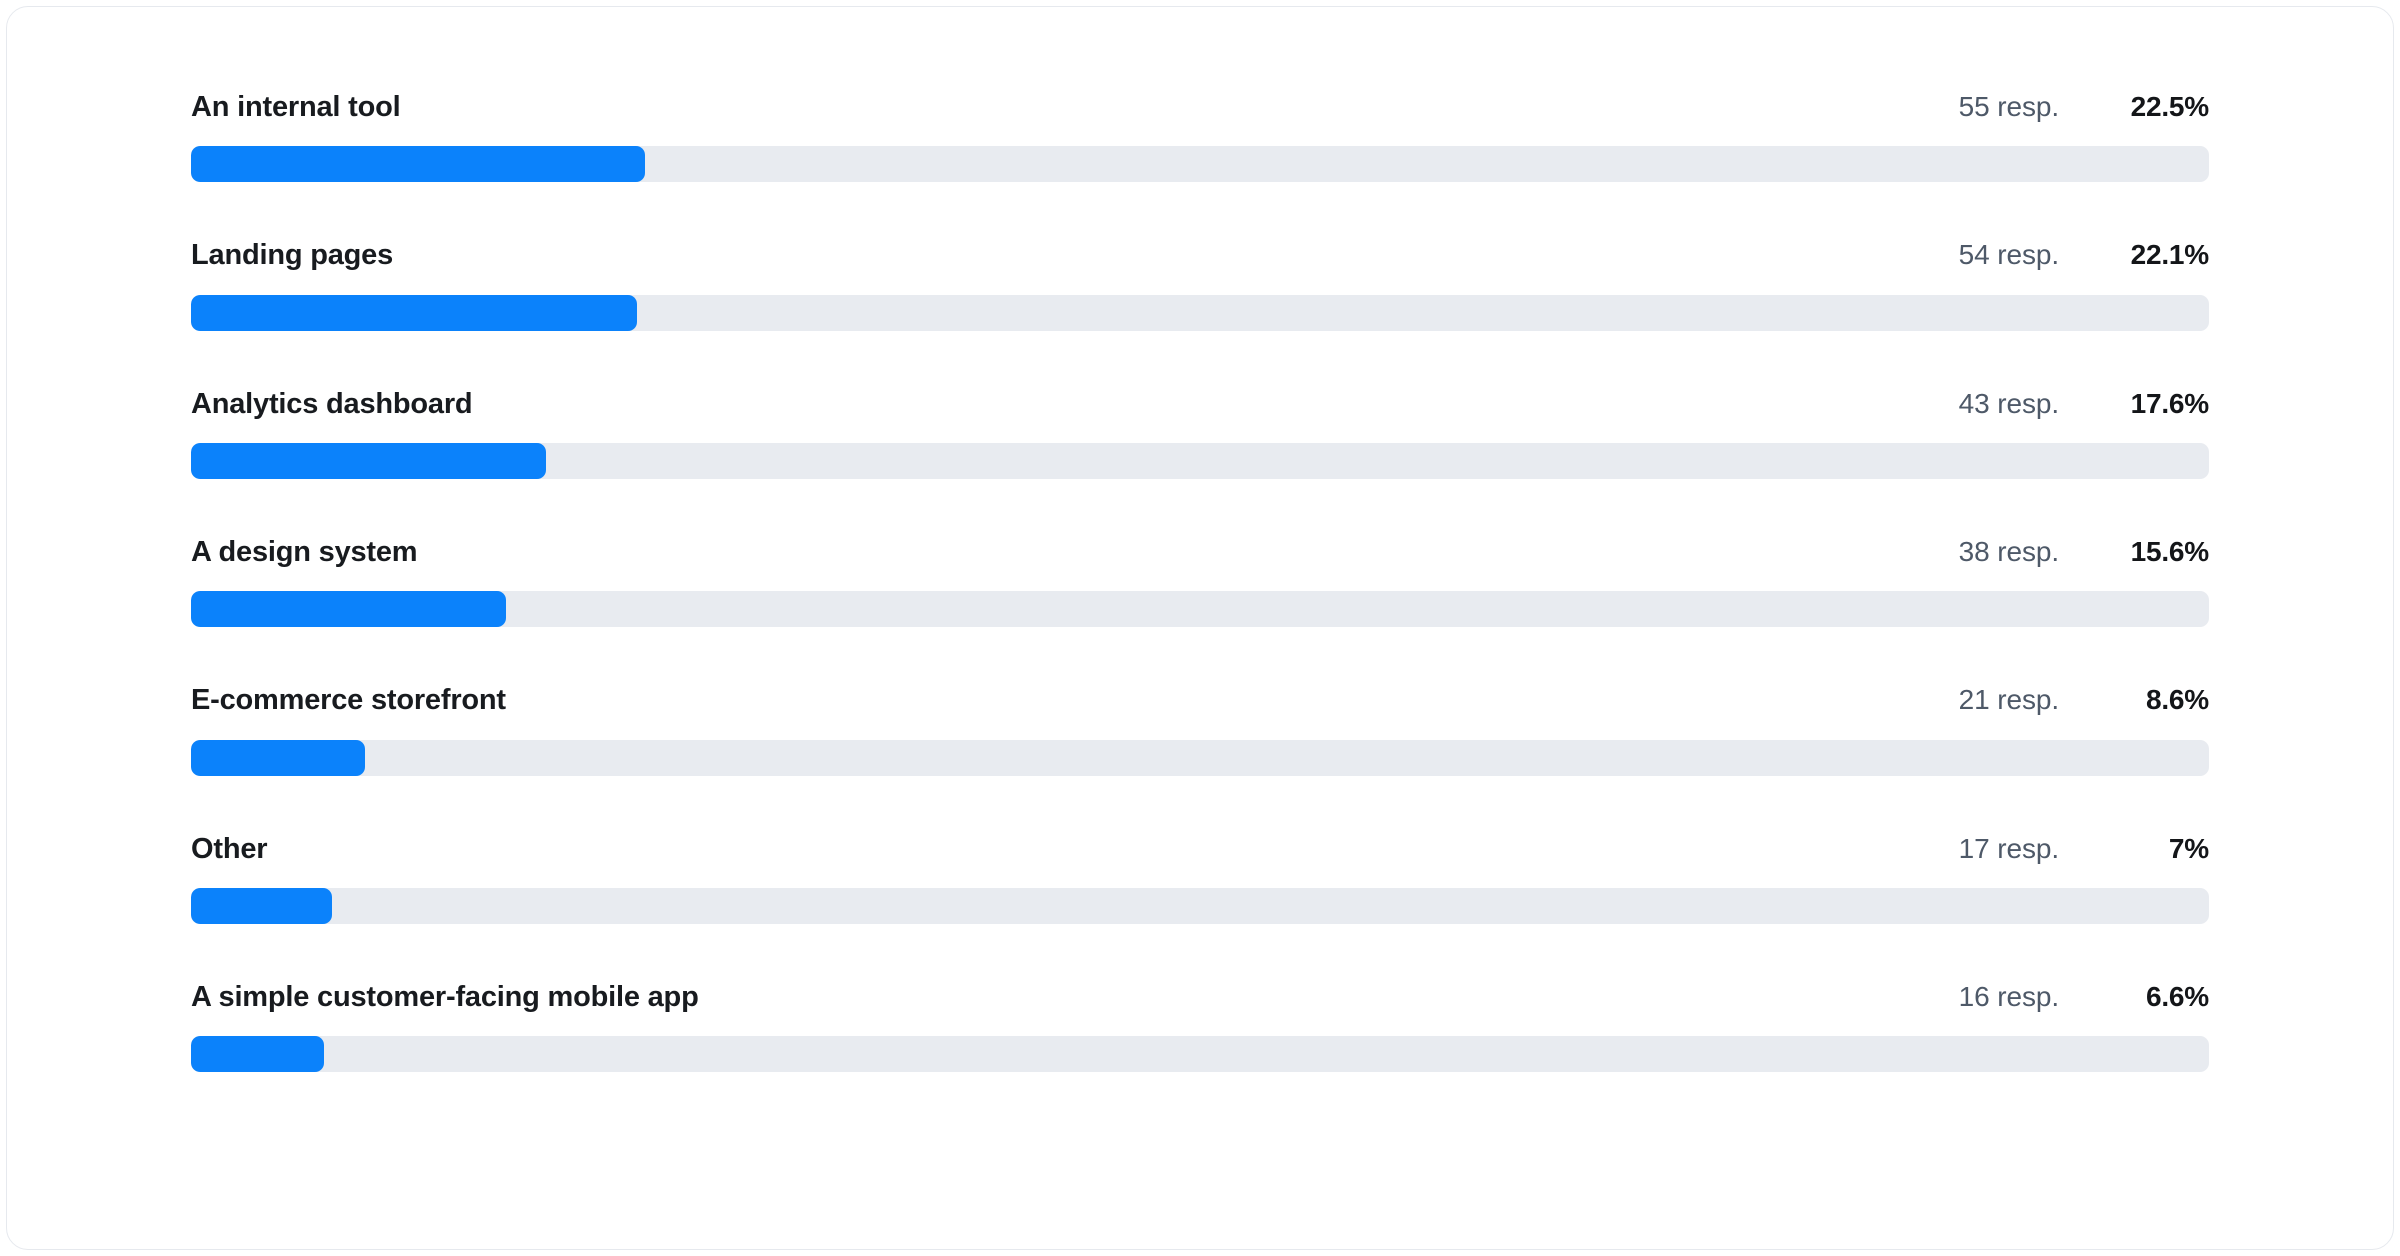  What do you see at coordinates (2008, 106) in the screenshot?
I see `response-count: 55 resp.` at bounding box center [2008, 106].